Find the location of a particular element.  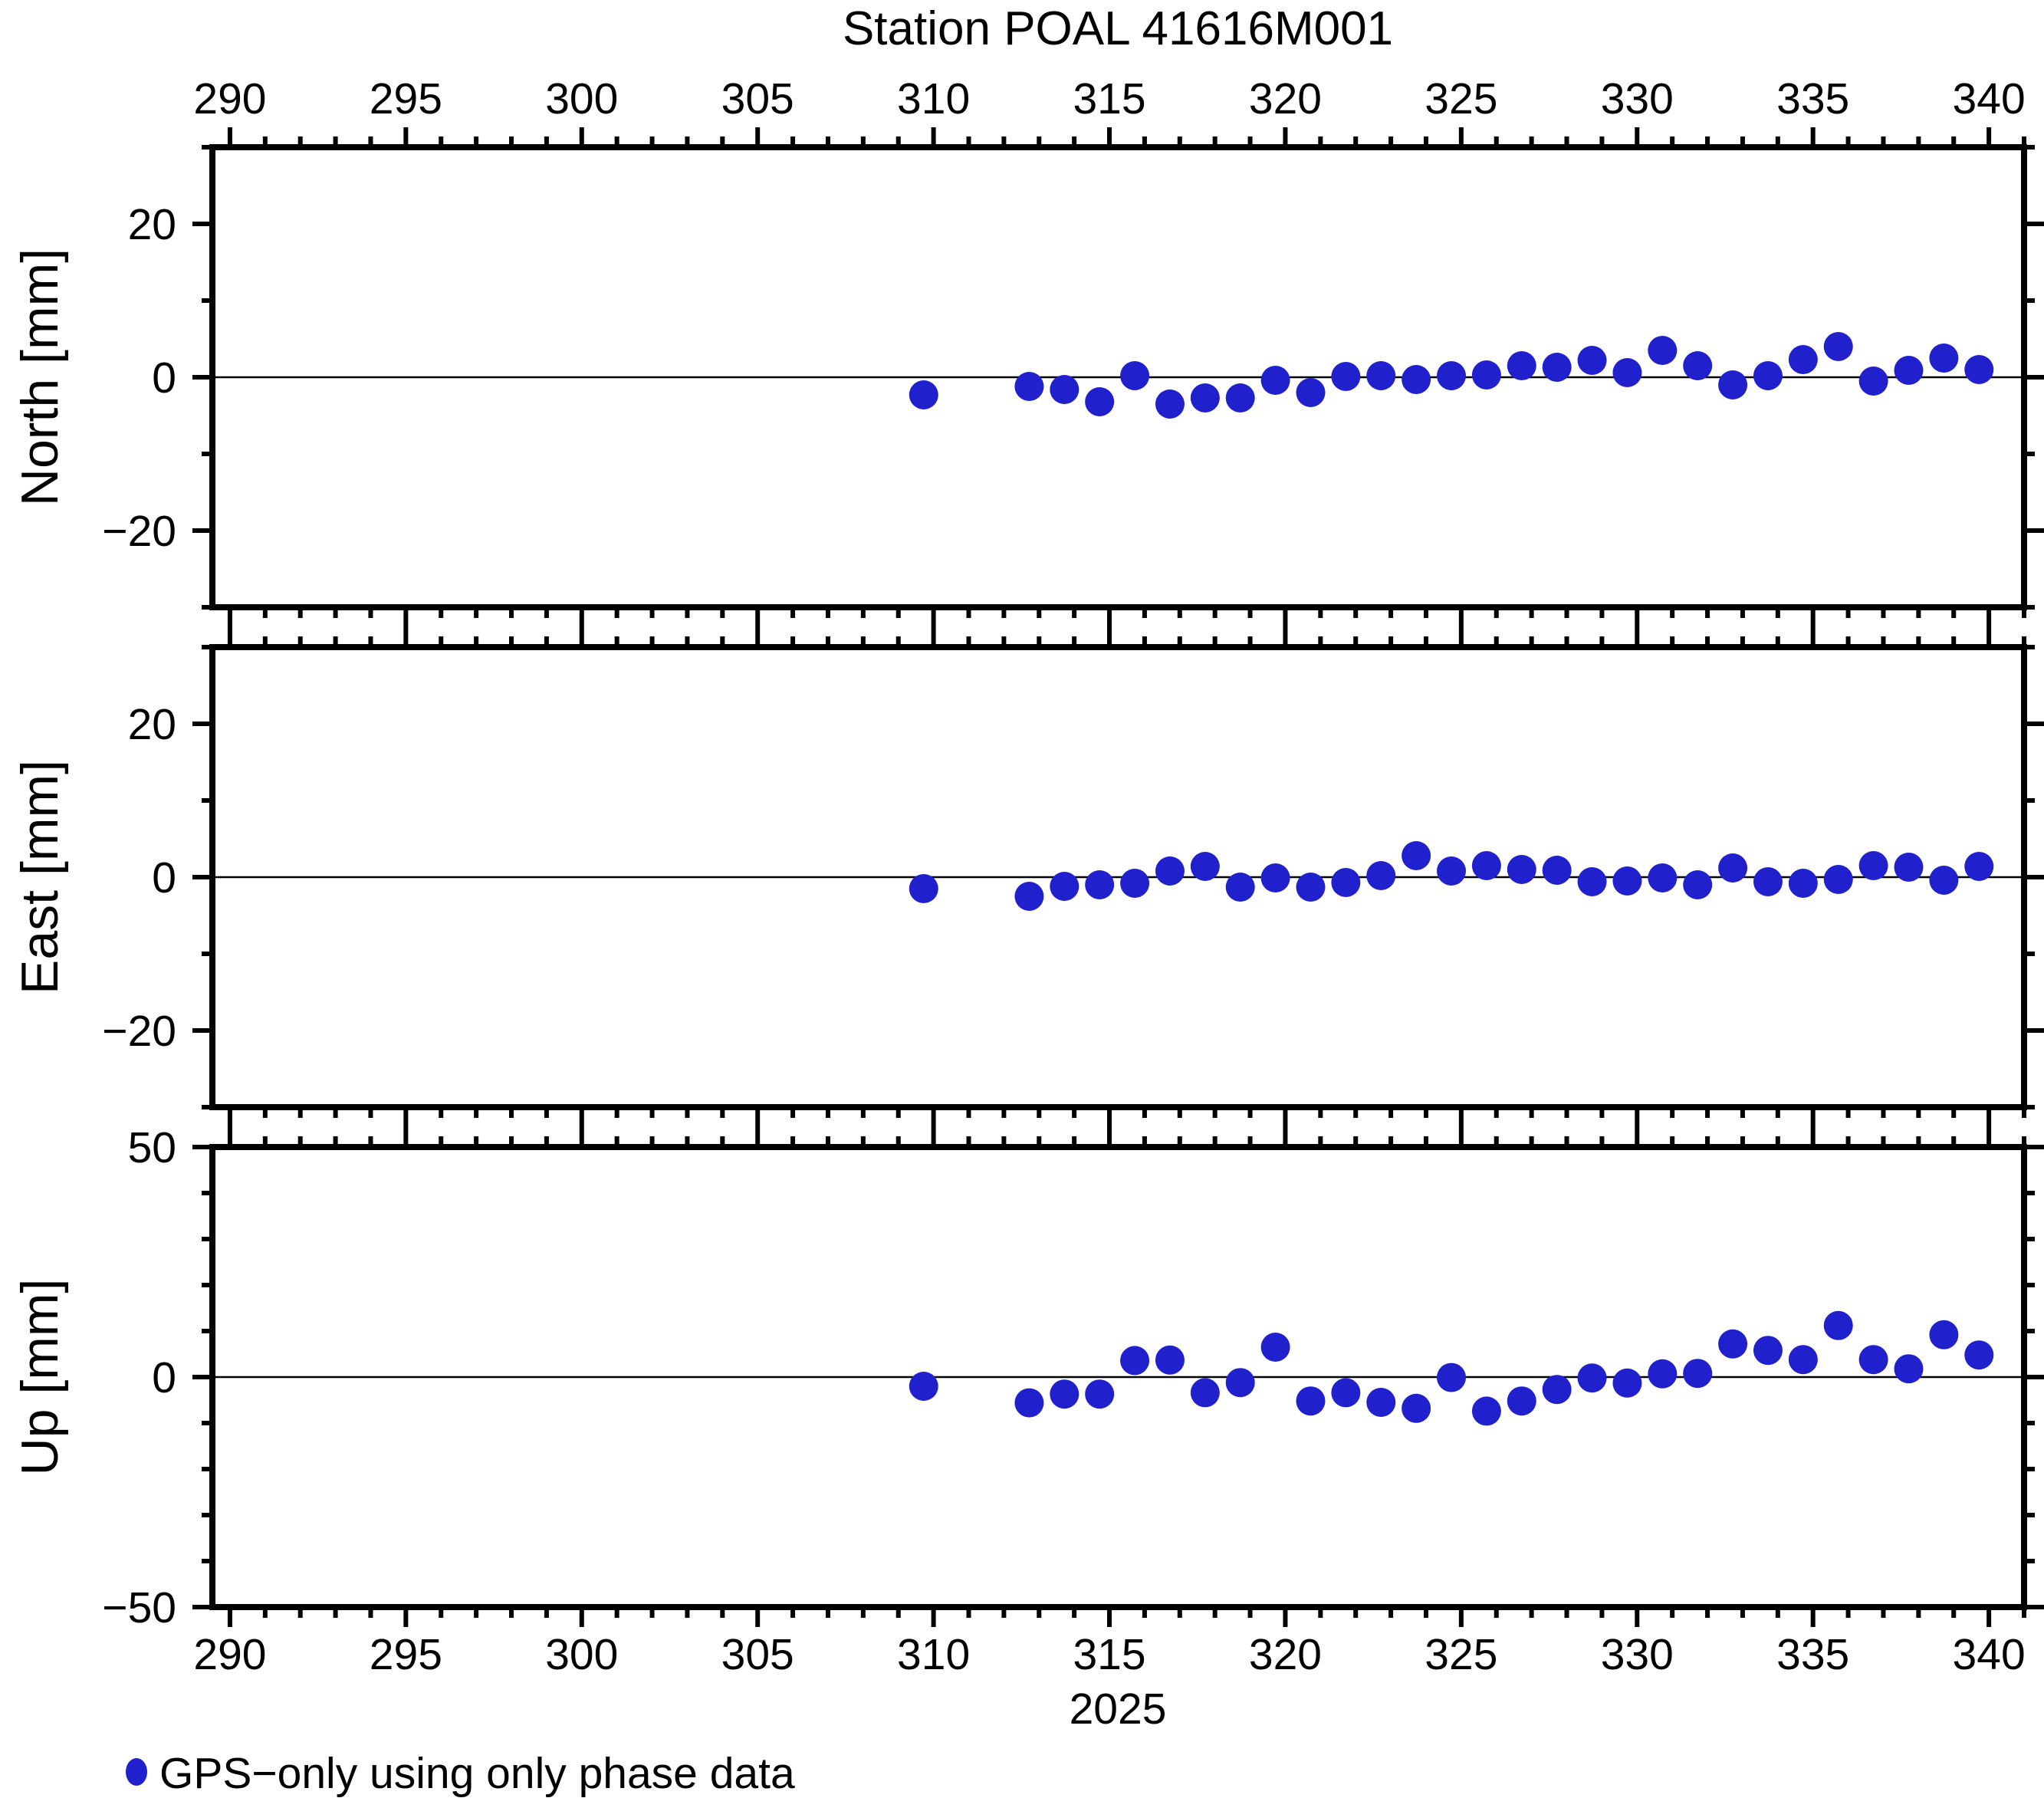

y-tick-label: 50 is located at coordinates (152, 1148).